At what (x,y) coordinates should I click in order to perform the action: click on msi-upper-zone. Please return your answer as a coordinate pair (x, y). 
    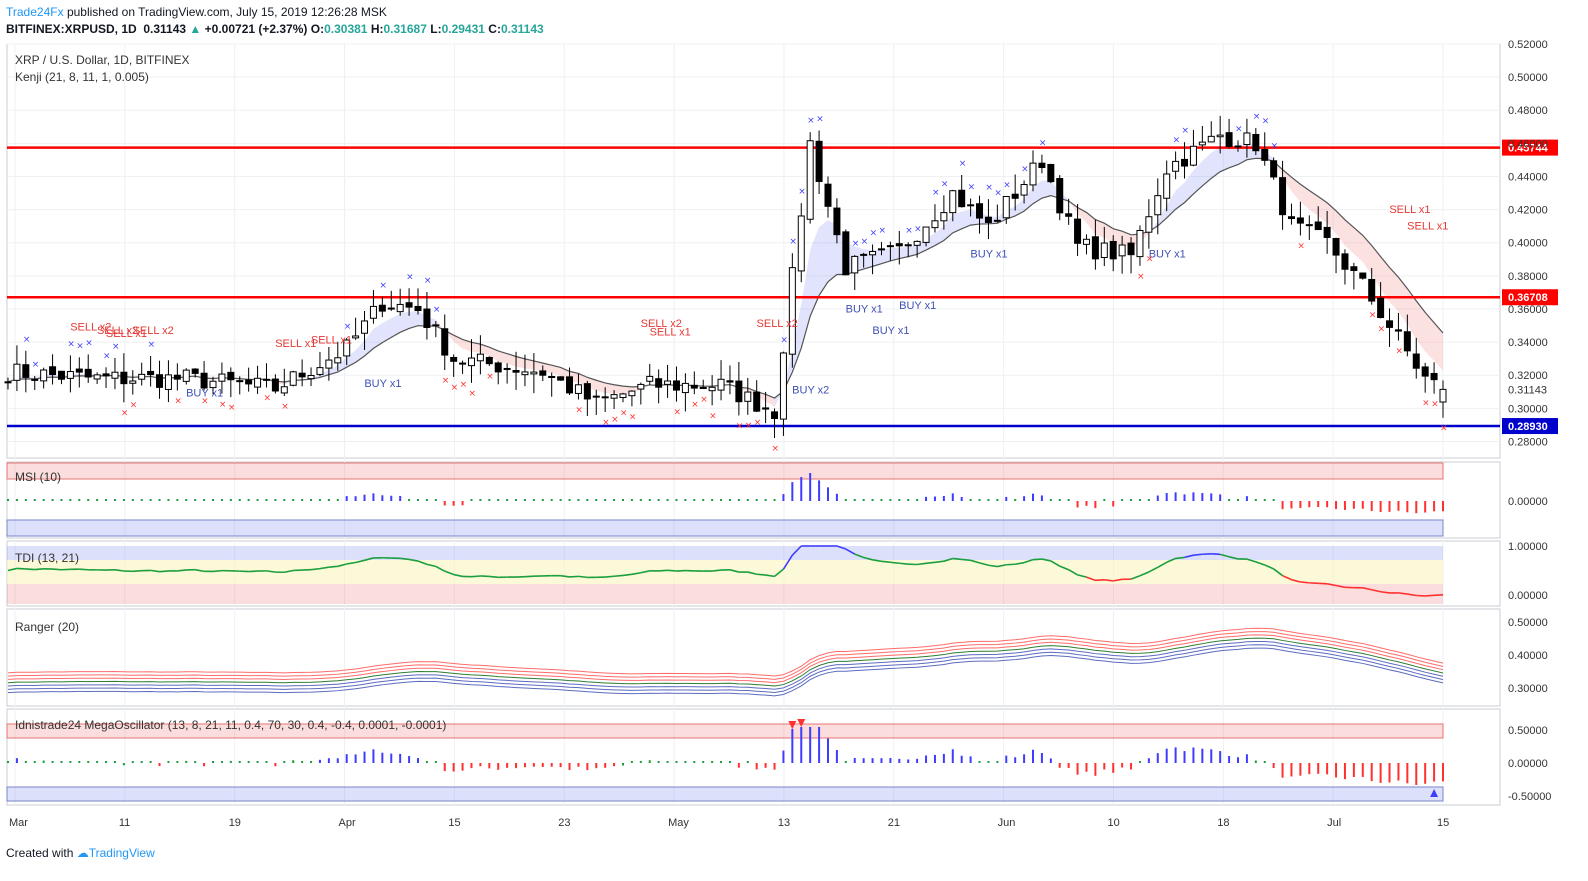
    Looking at the image, I should click on (725, 471).